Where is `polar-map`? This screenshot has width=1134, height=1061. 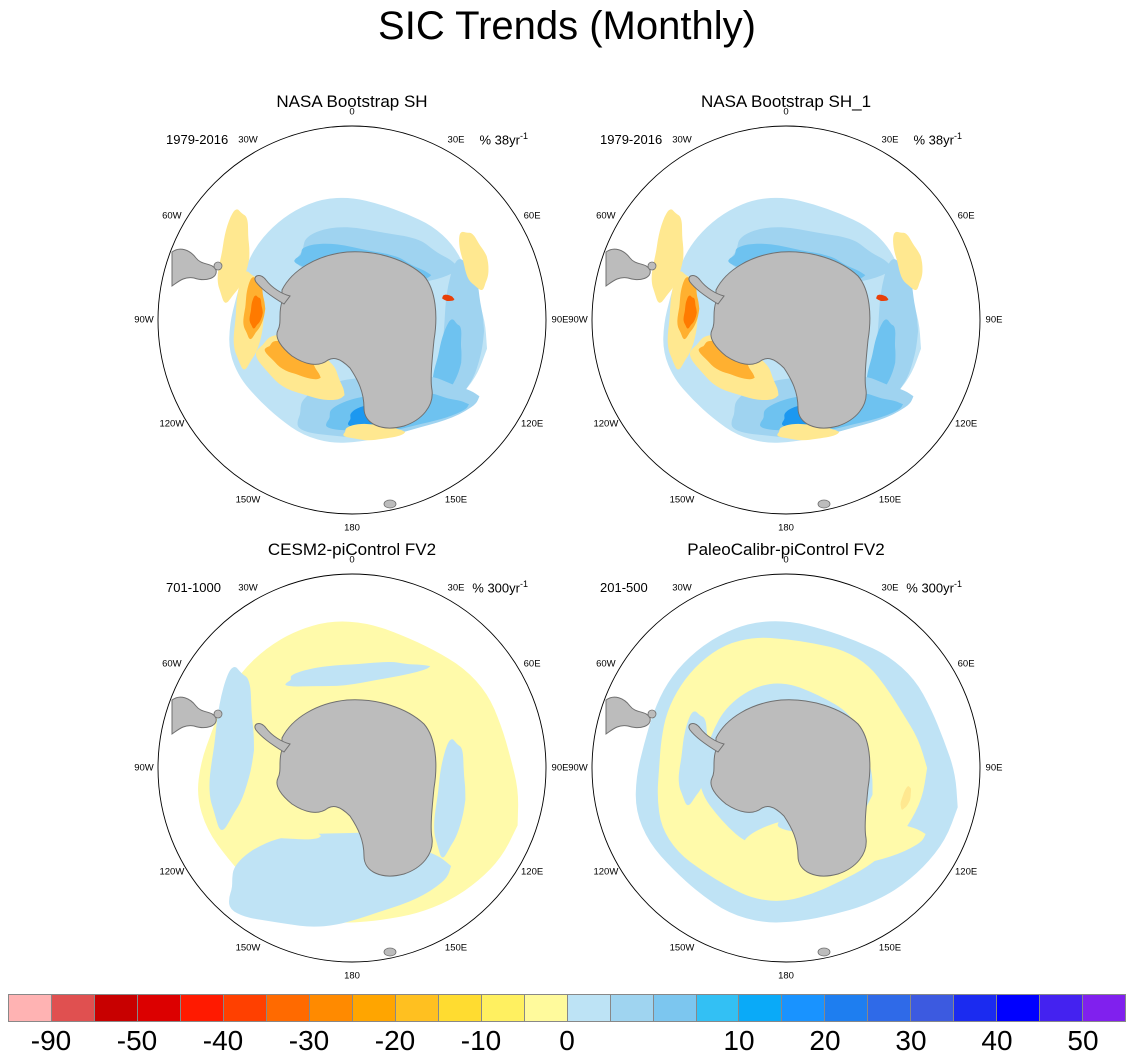 polar-map is located at coordinates (352, 768).